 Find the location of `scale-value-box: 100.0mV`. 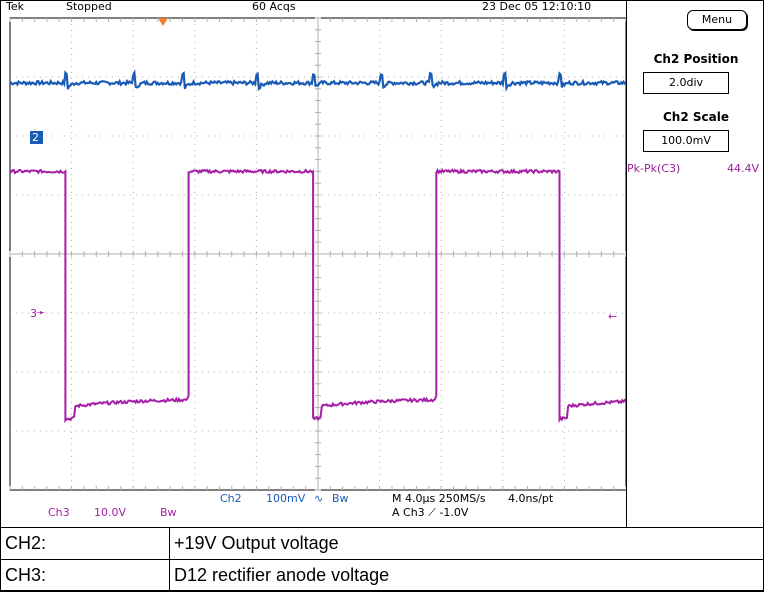

scale-value-box: 100.0mV is located at coordinates (686, 141).